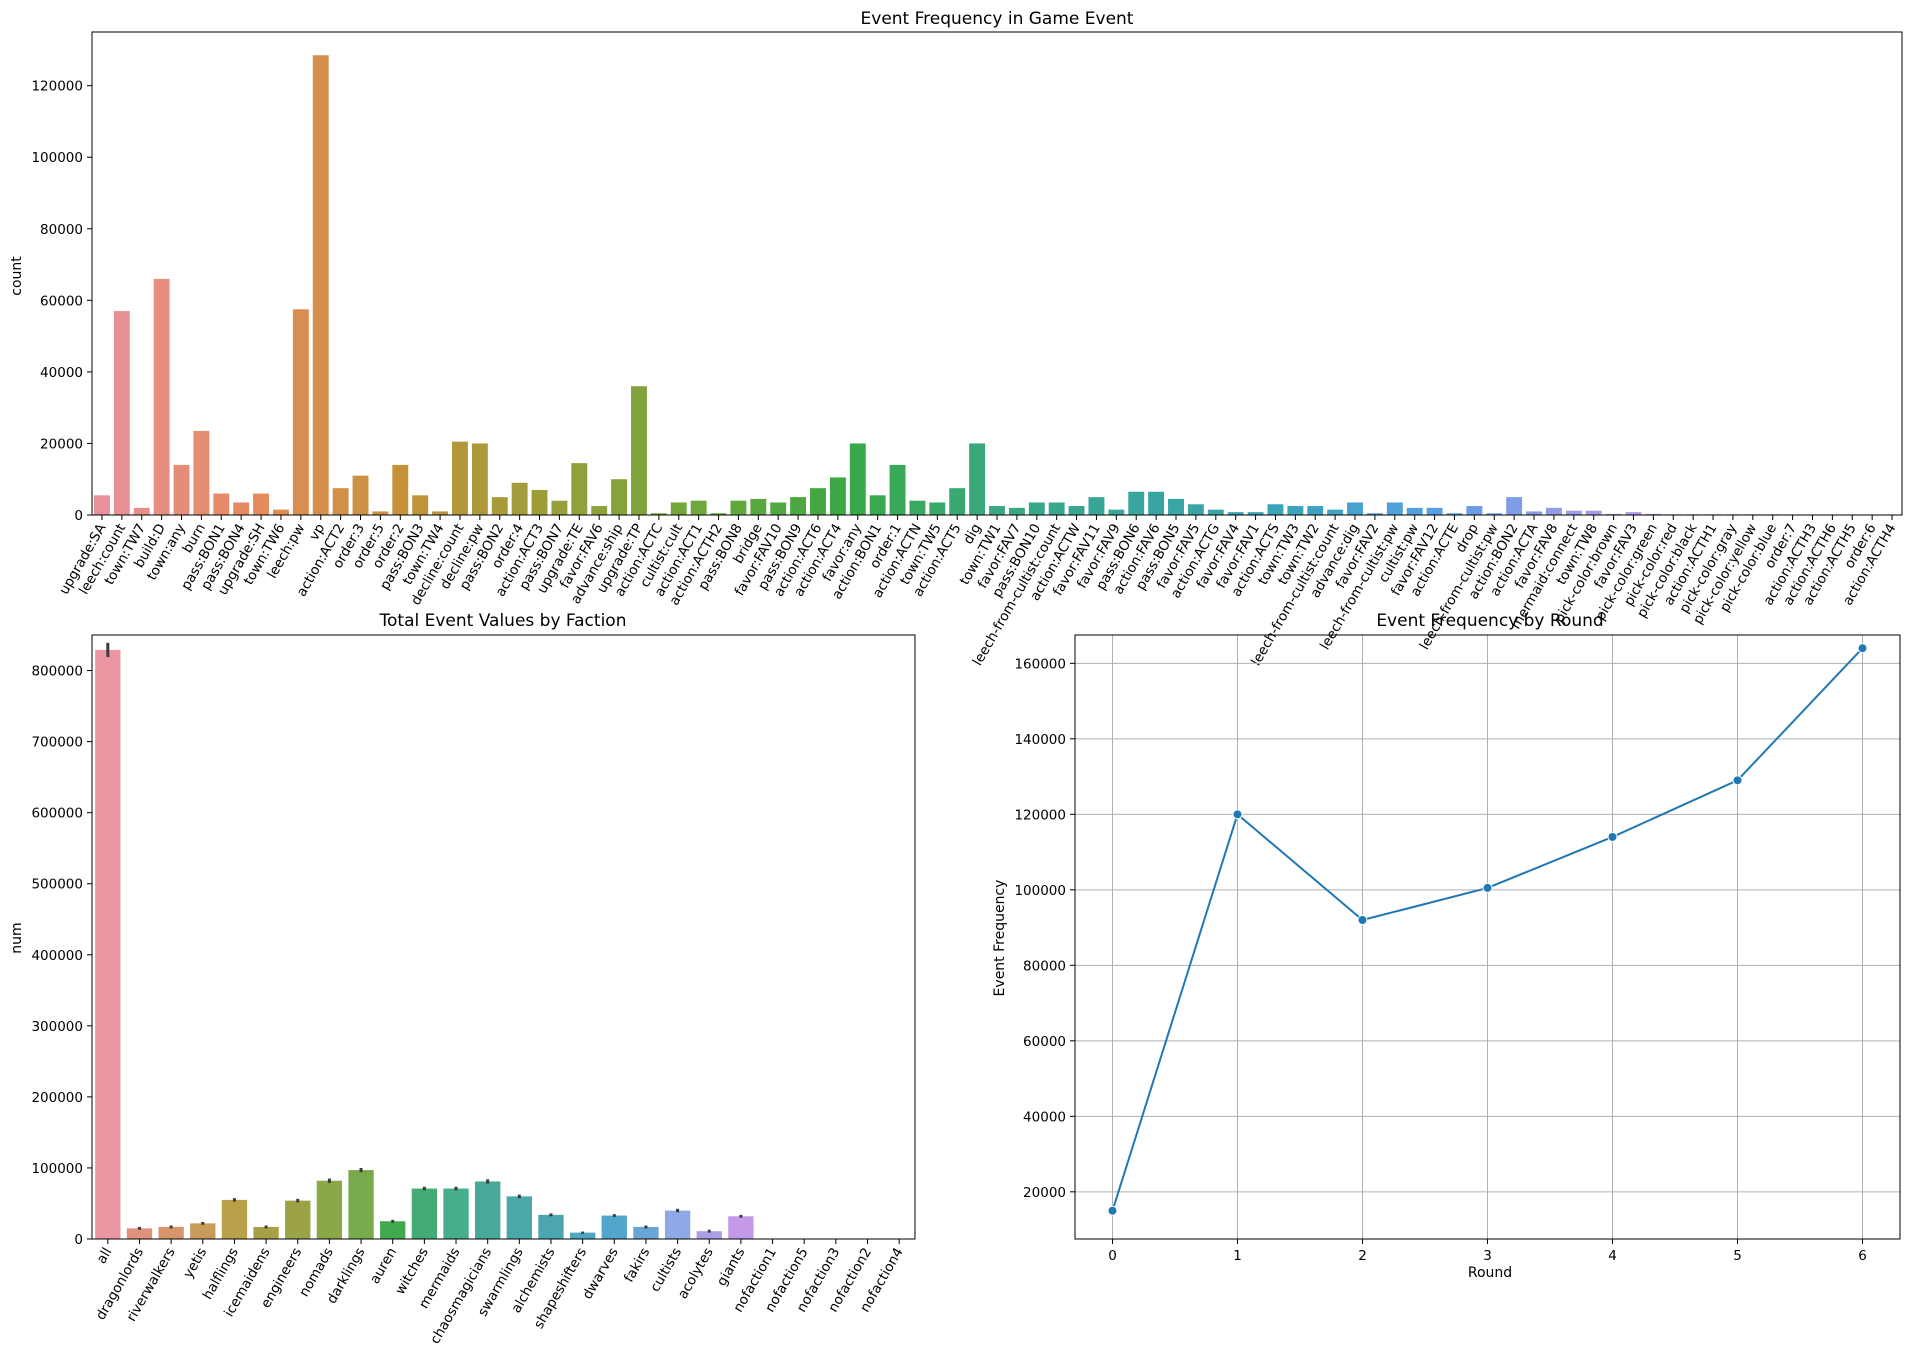 This screenshot has height=1355, width=1921. Describe the element at coordinates (195, 1263) in the screenshot. I see `faction-values-xtick-label: yetis` at that location.